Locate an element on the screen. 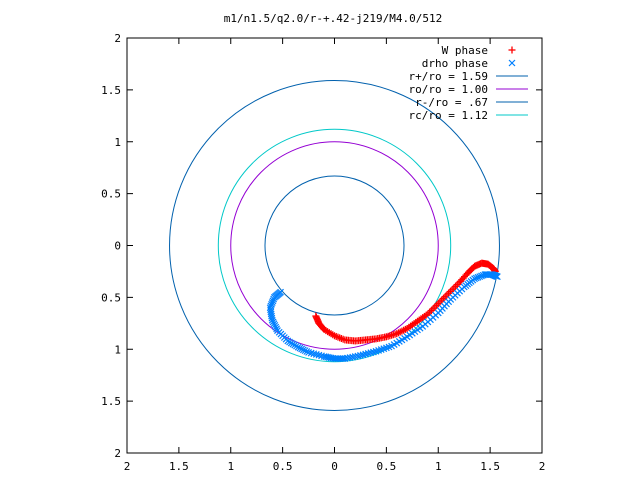  legend-label: W phase is located at coordinates (465, 50).